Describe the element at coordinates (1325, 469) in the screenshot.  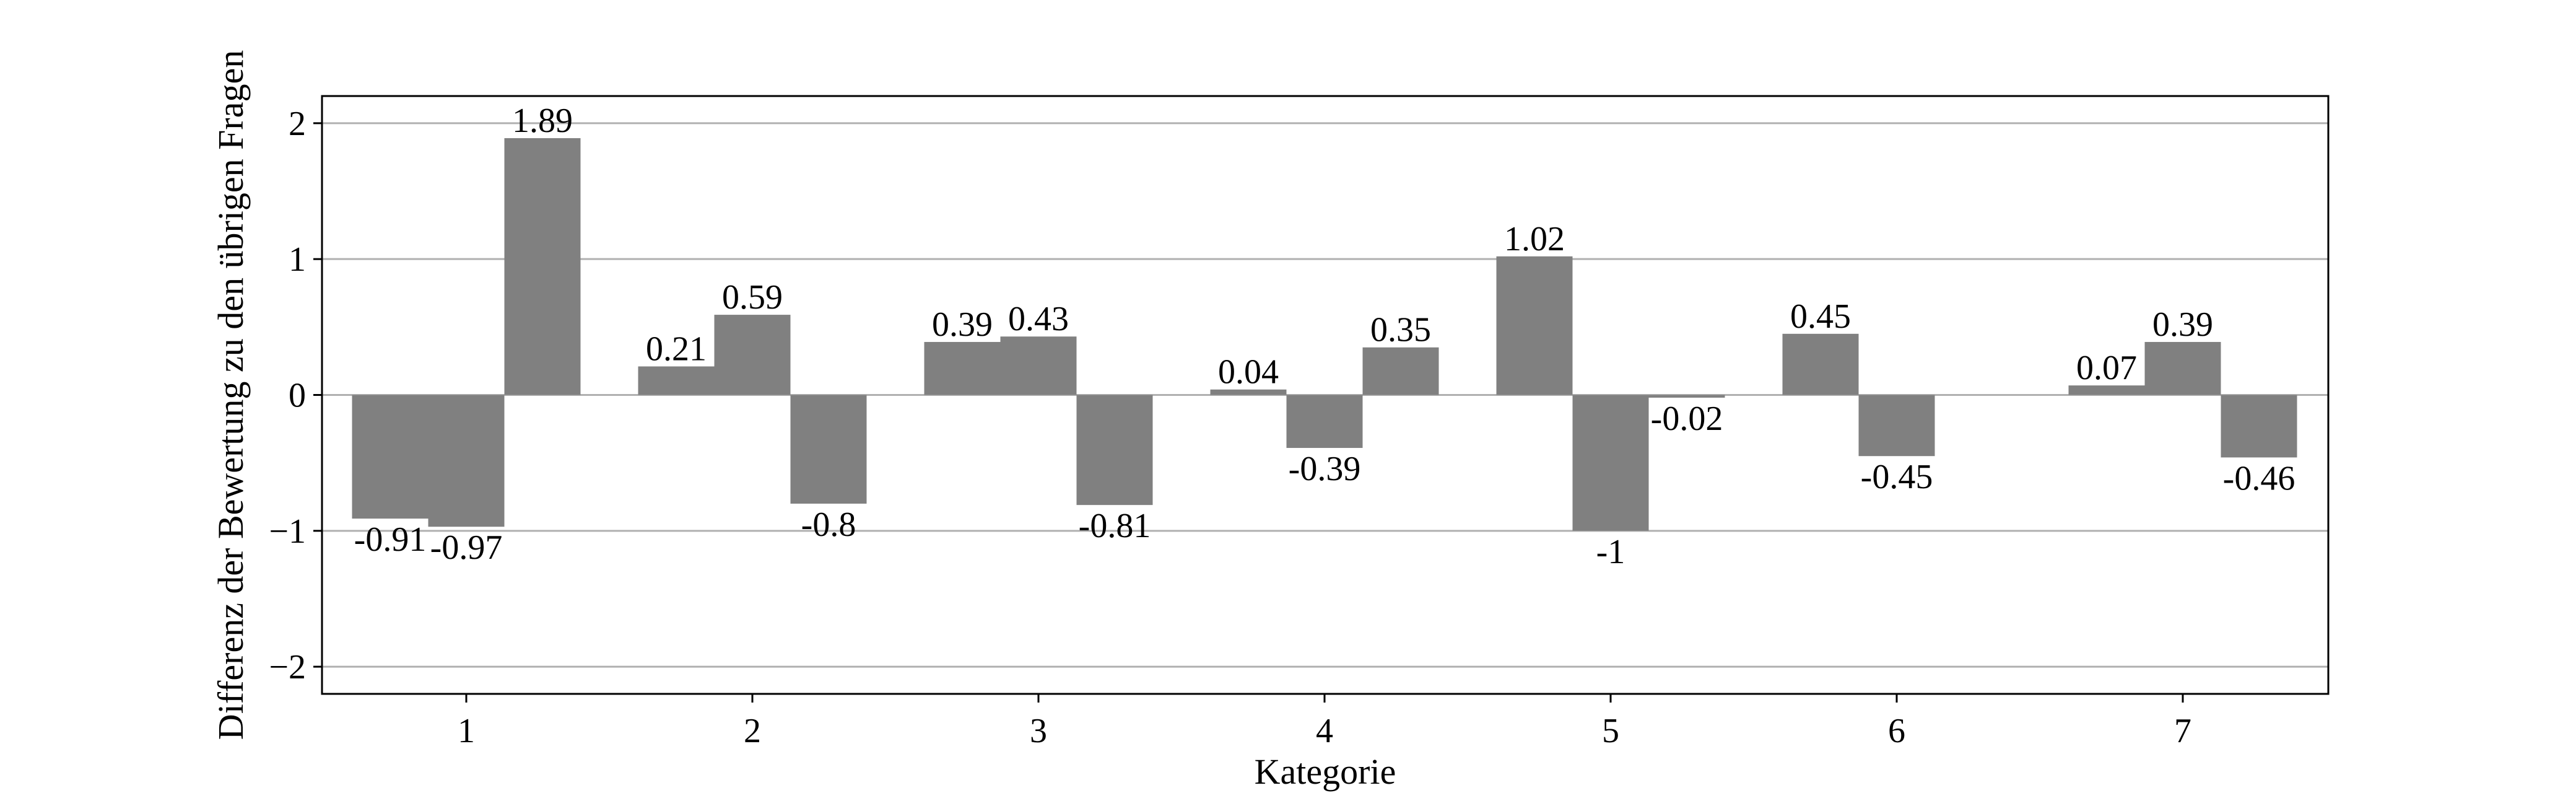
I see `data-label: -0.39` at that location.